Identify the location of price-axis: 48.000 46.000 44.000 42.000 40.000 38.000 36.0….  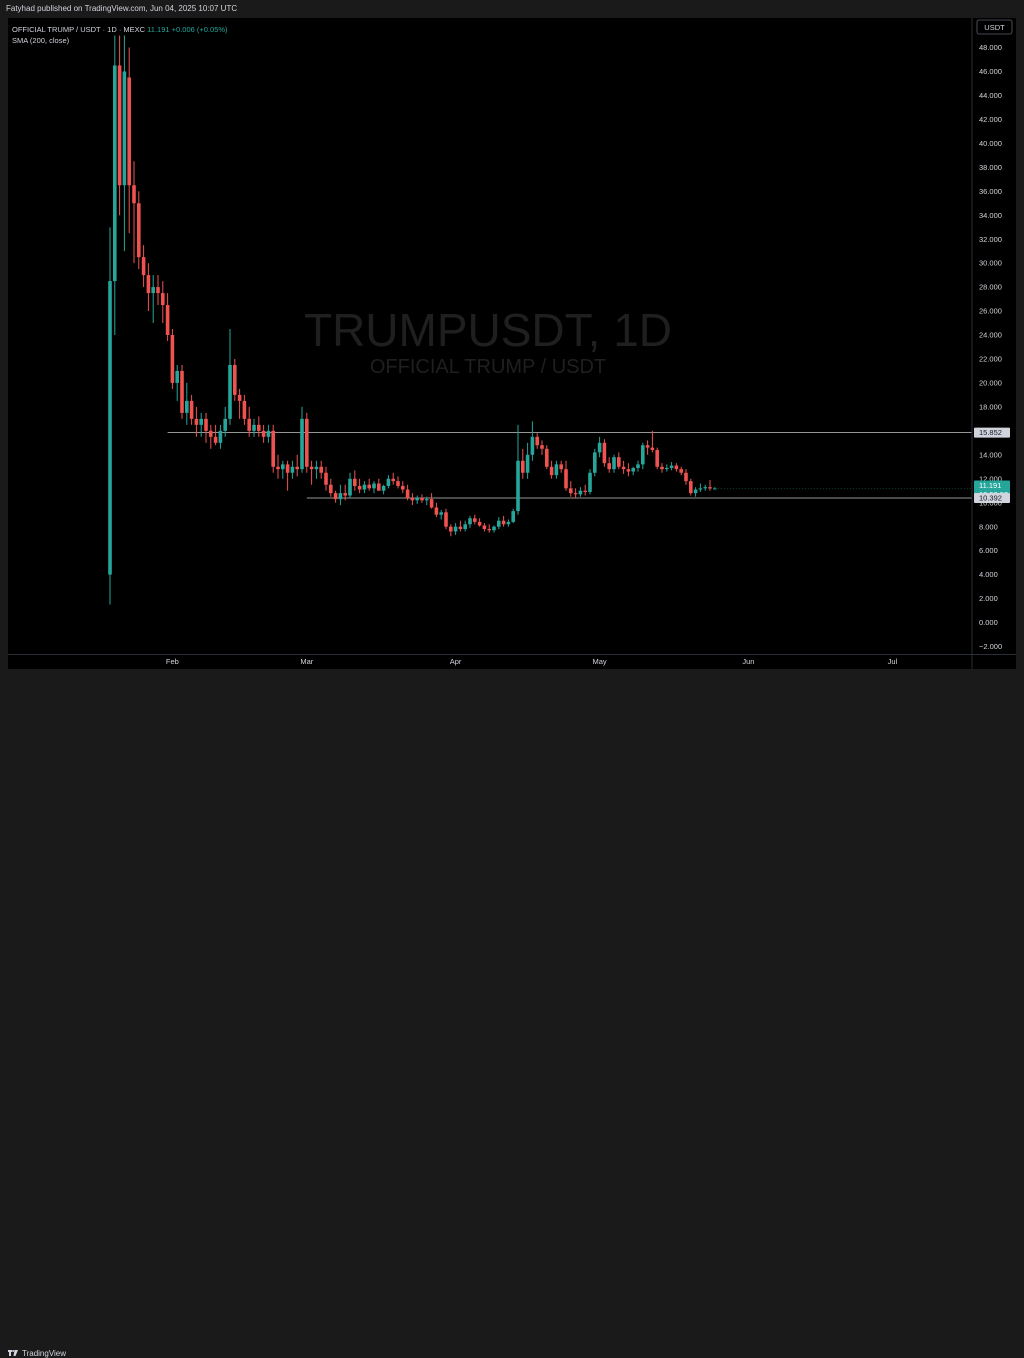
(990, 343).